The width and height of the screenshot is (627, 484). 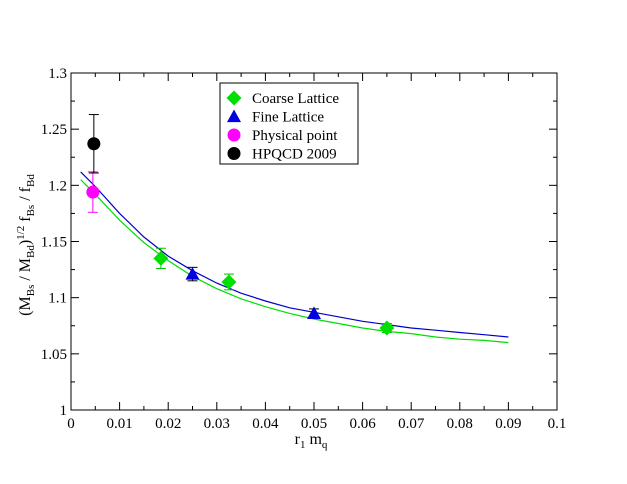 What do you see at coordinates (57, 299) in the screenshot?
I see `y-tick-label: 1.1` at bounding box center [57, 299].